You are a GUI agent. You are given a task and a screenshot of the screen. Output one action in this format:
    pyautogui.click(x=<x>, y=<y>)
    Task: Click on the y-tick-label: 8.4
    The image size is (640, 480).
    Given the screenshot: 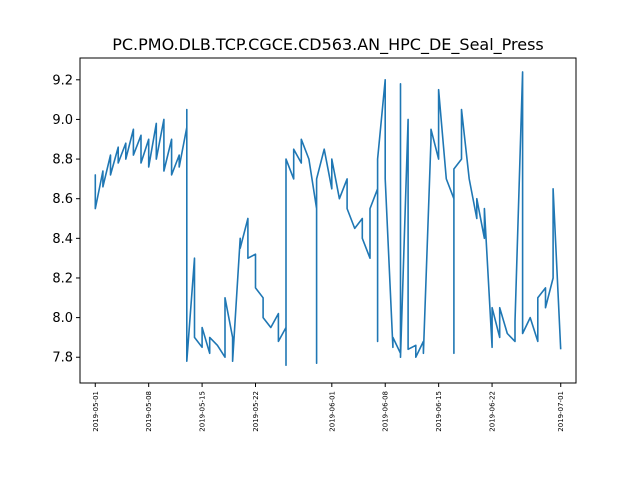 What is the action you would take?
    pyautogui.click(x=62, y=239)
    